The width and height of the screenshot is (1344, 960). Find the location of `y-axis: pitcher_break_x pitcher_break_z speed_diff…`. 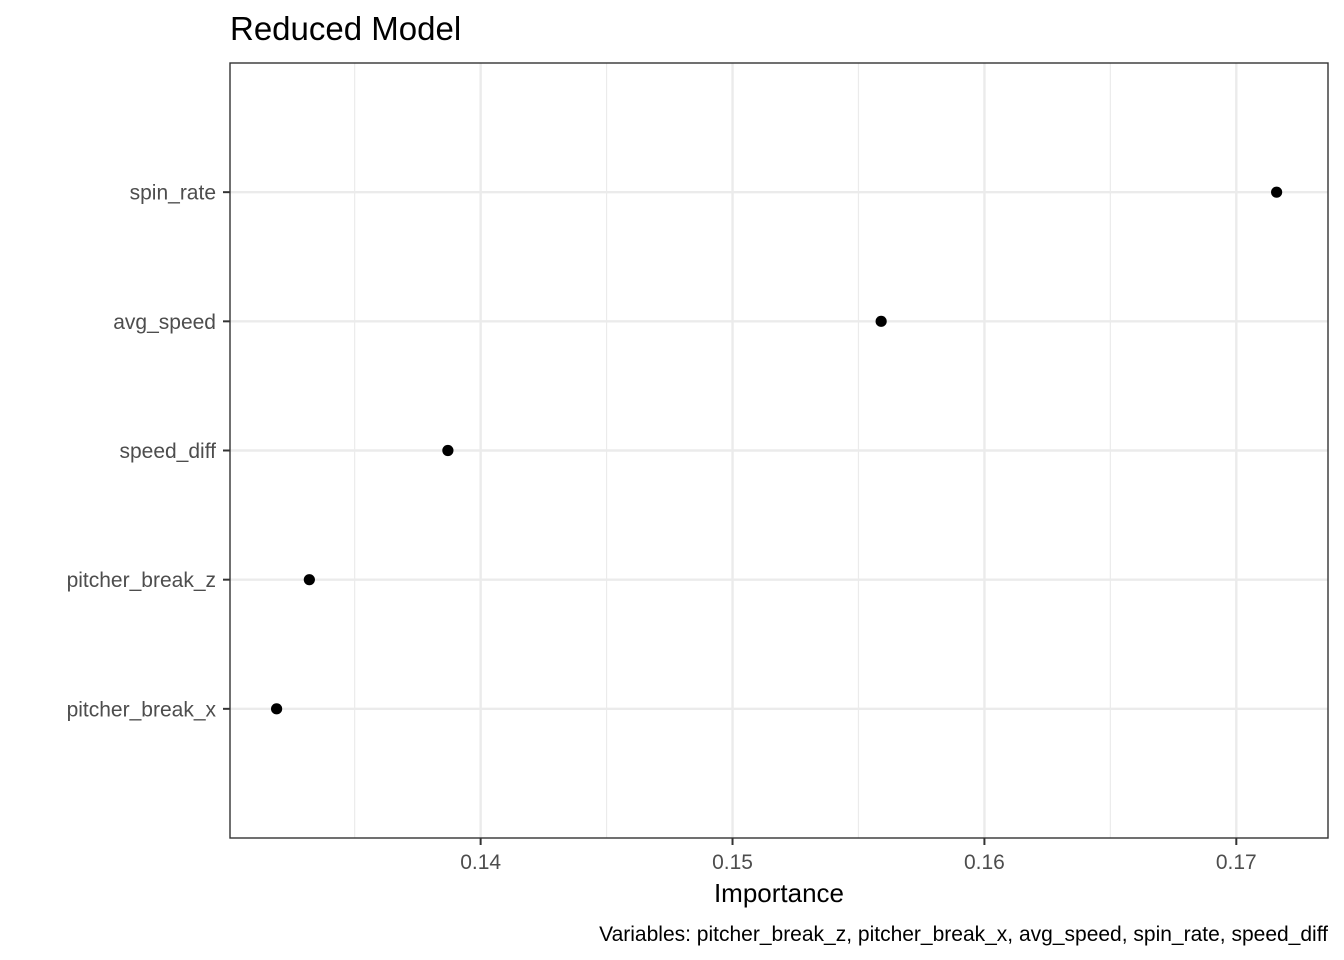

y-axis: pitcher_break_x pitcher_break_z speed_diff… is located at coordinates (148, 451).